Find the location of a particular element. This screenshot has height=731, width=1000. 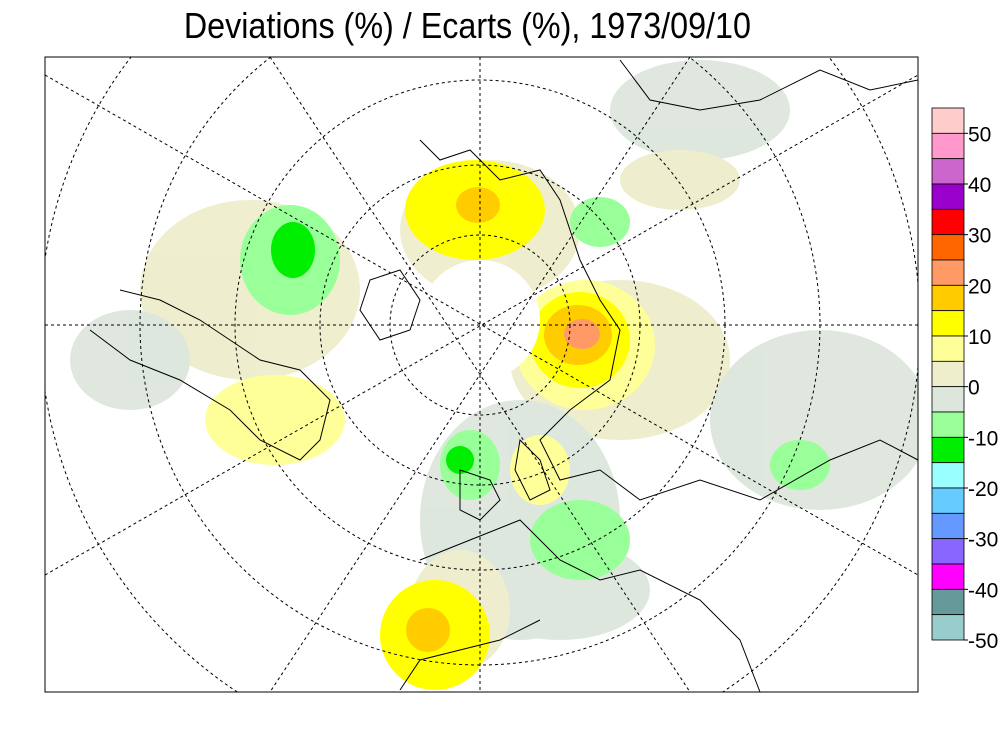

colorbar-label: -20 is located at coordinates (983, 489).